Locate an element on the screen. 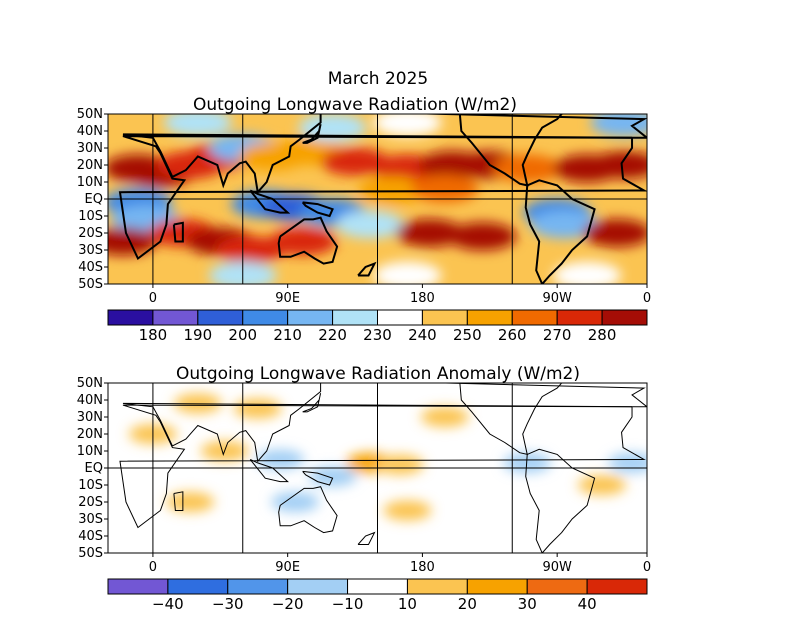 The image size is (800, 618). colorbar-label: 40 is located at coordinates (587, 604).